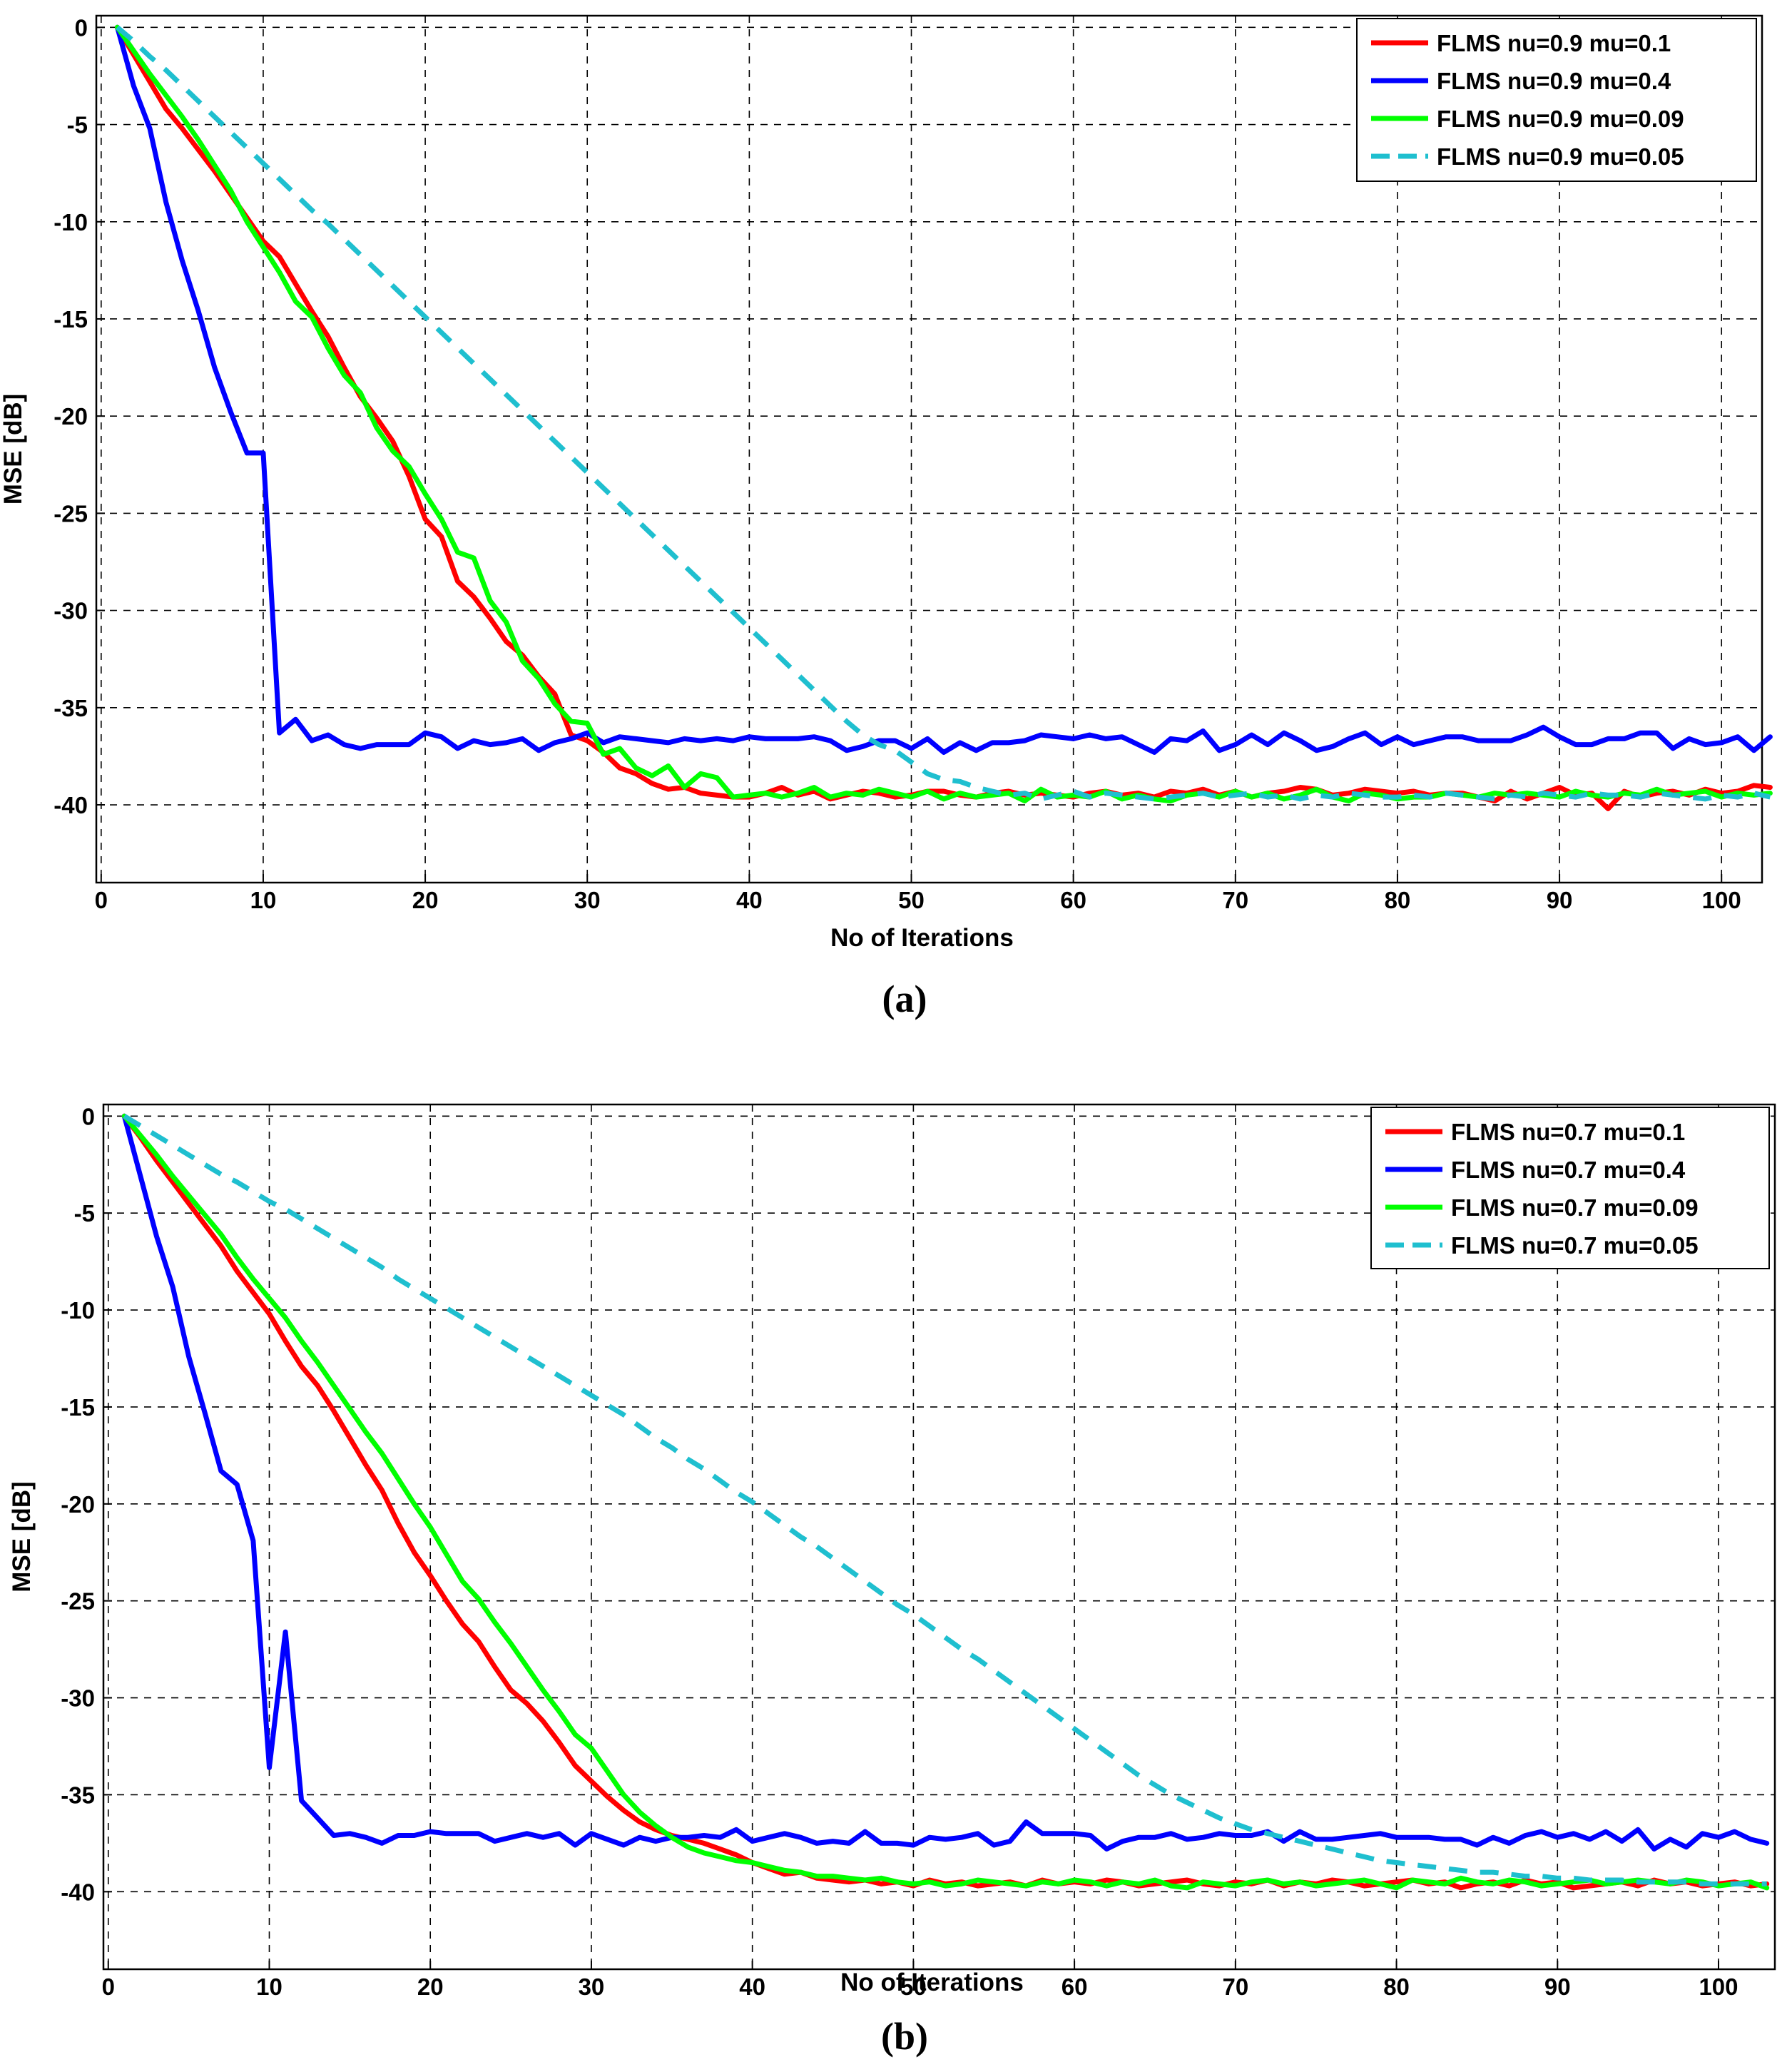  Describe the element at coordinates (1554, 81) in the screenshot. I see `legend-label: FLMS nu=0.9 mu=0.4` at that location.